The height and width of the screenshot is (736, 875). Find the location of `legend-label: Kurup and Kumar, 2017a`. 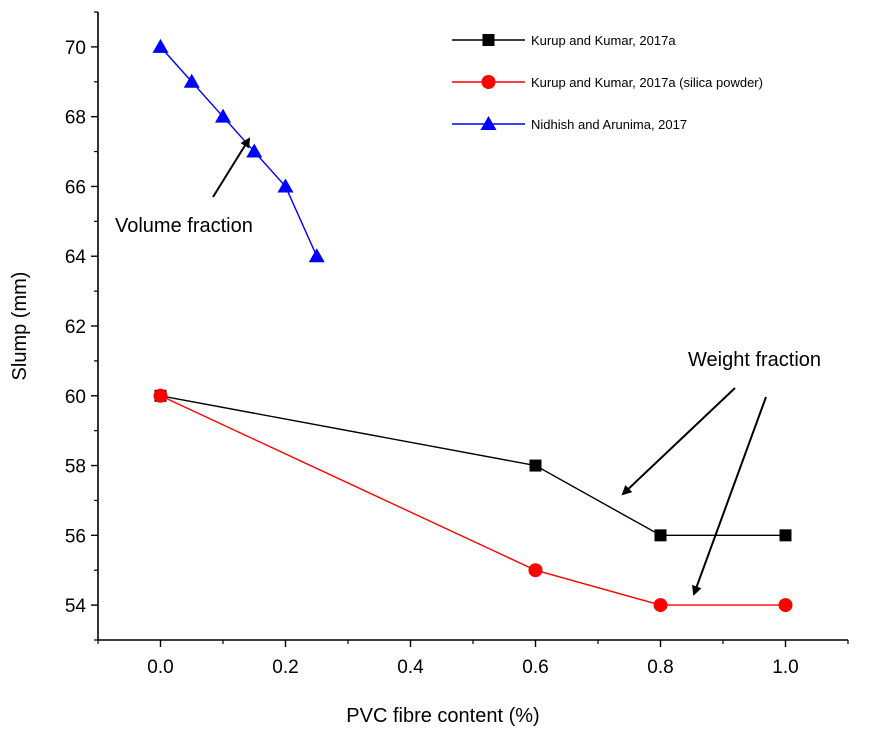

legend-label: Kurup and Kumar, 2017a is located at coordinates (603, 40).